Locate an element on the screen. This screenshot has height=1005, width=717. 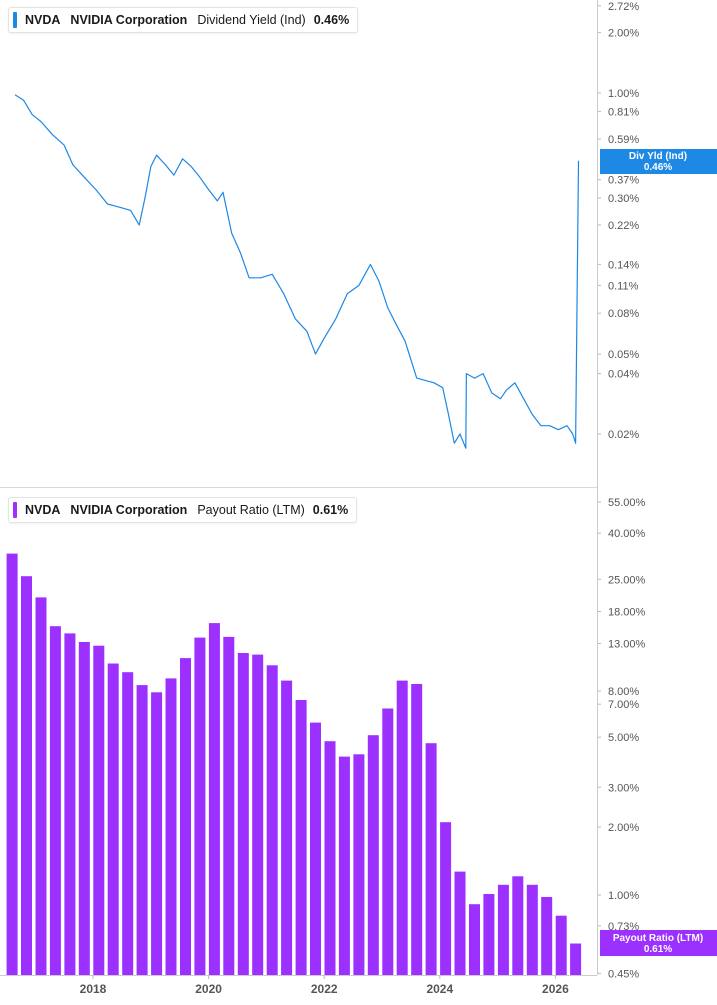
legend-value: 0.61% is located at coordinates (330, 510).